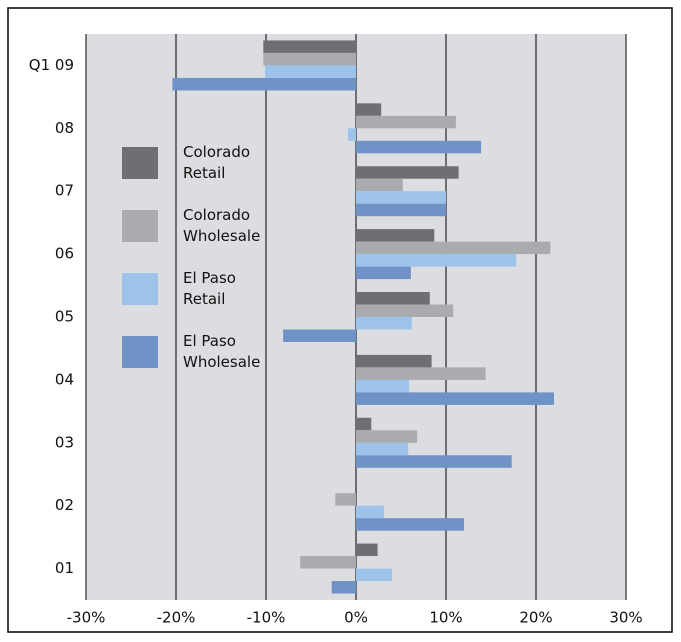 The image size is (681, 642). What do you see at coordinates (176, 618) in the screenshot?
I see `x-tick-label: -20%` at bounding box center [176, 618].